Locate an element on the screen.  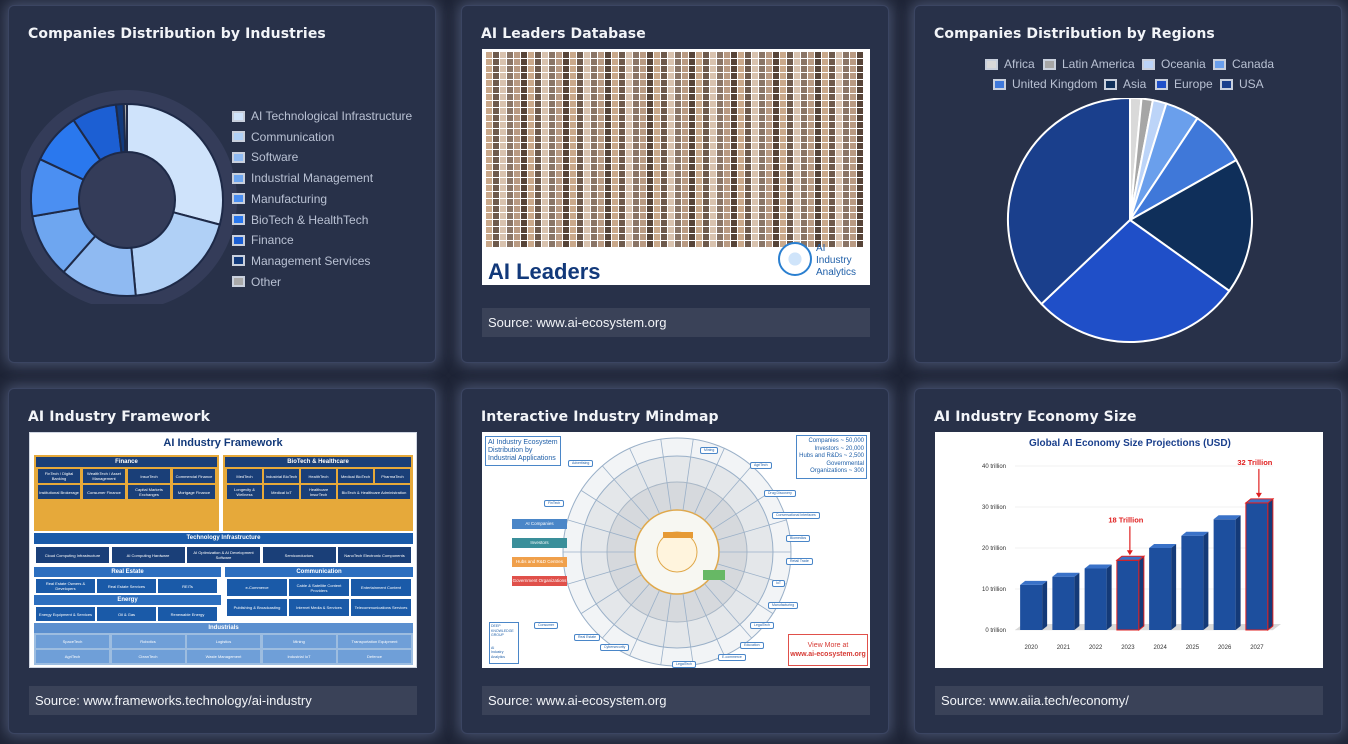
legend-item-other: Other is located at coordinates (256, 282).